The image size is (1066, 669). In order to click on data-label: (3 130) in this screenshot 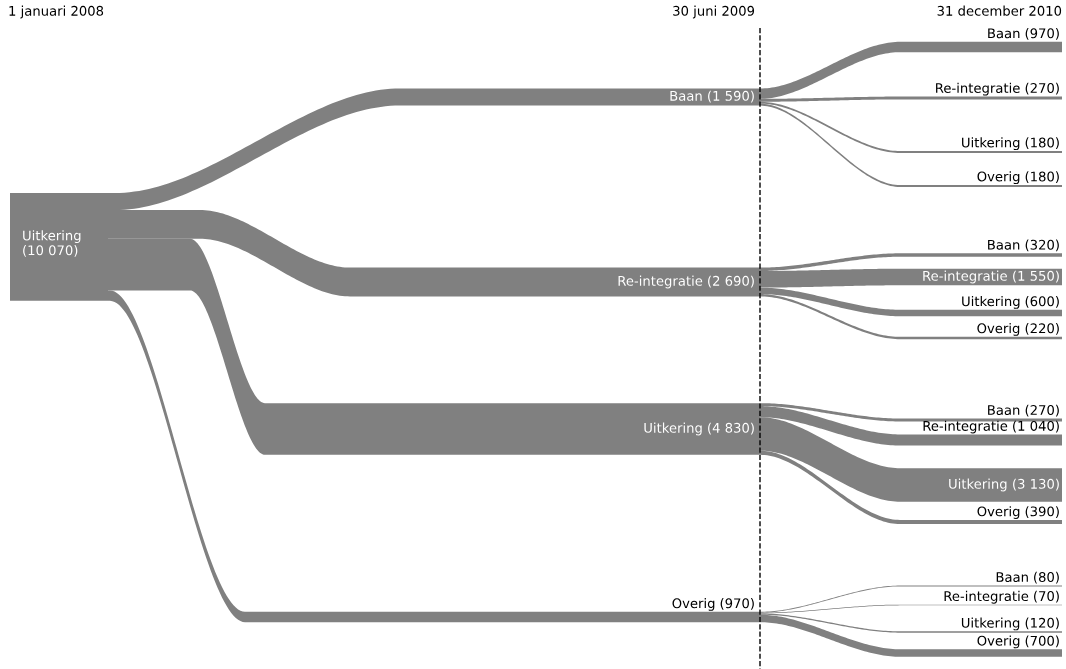, I will do `click(1036, 484)`.